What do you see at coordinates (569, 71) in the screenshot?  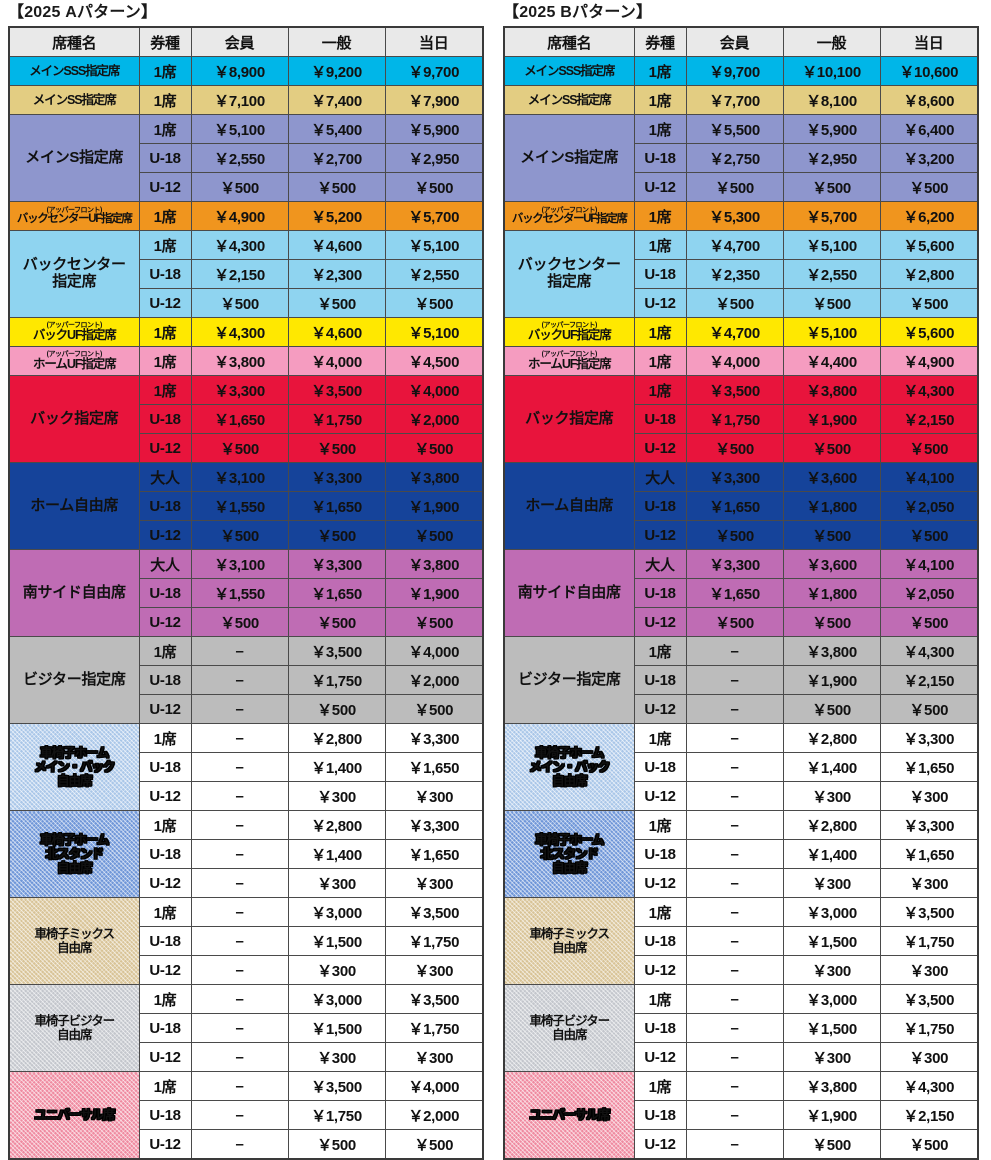 I see `seat-name-line: メインSSS指定席` at bounding box center [569, 71].